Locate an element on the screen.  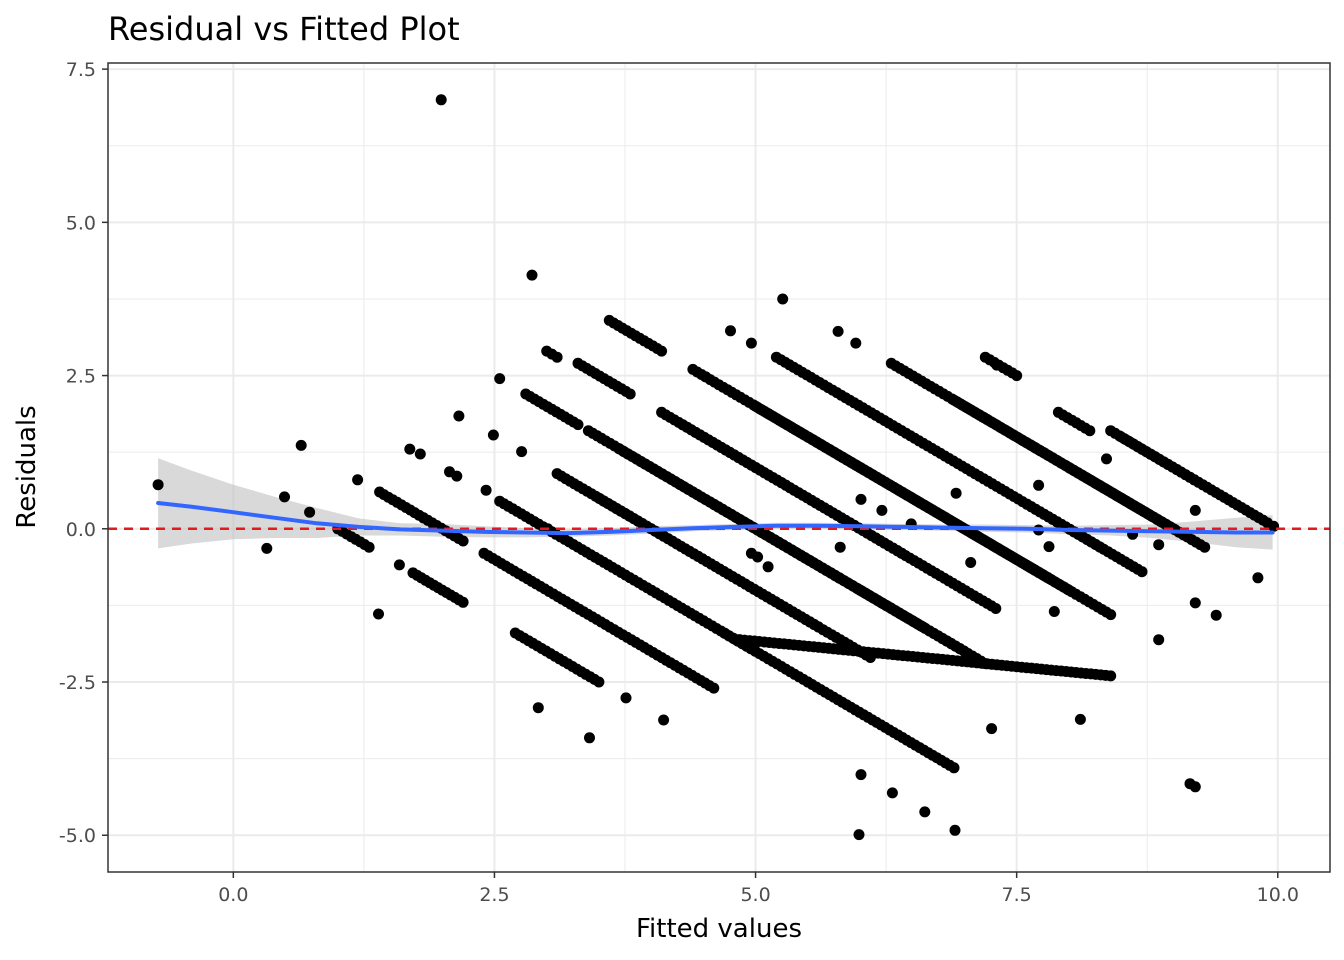
y-axis-label: Residuals is located at coordinates (27, 466).